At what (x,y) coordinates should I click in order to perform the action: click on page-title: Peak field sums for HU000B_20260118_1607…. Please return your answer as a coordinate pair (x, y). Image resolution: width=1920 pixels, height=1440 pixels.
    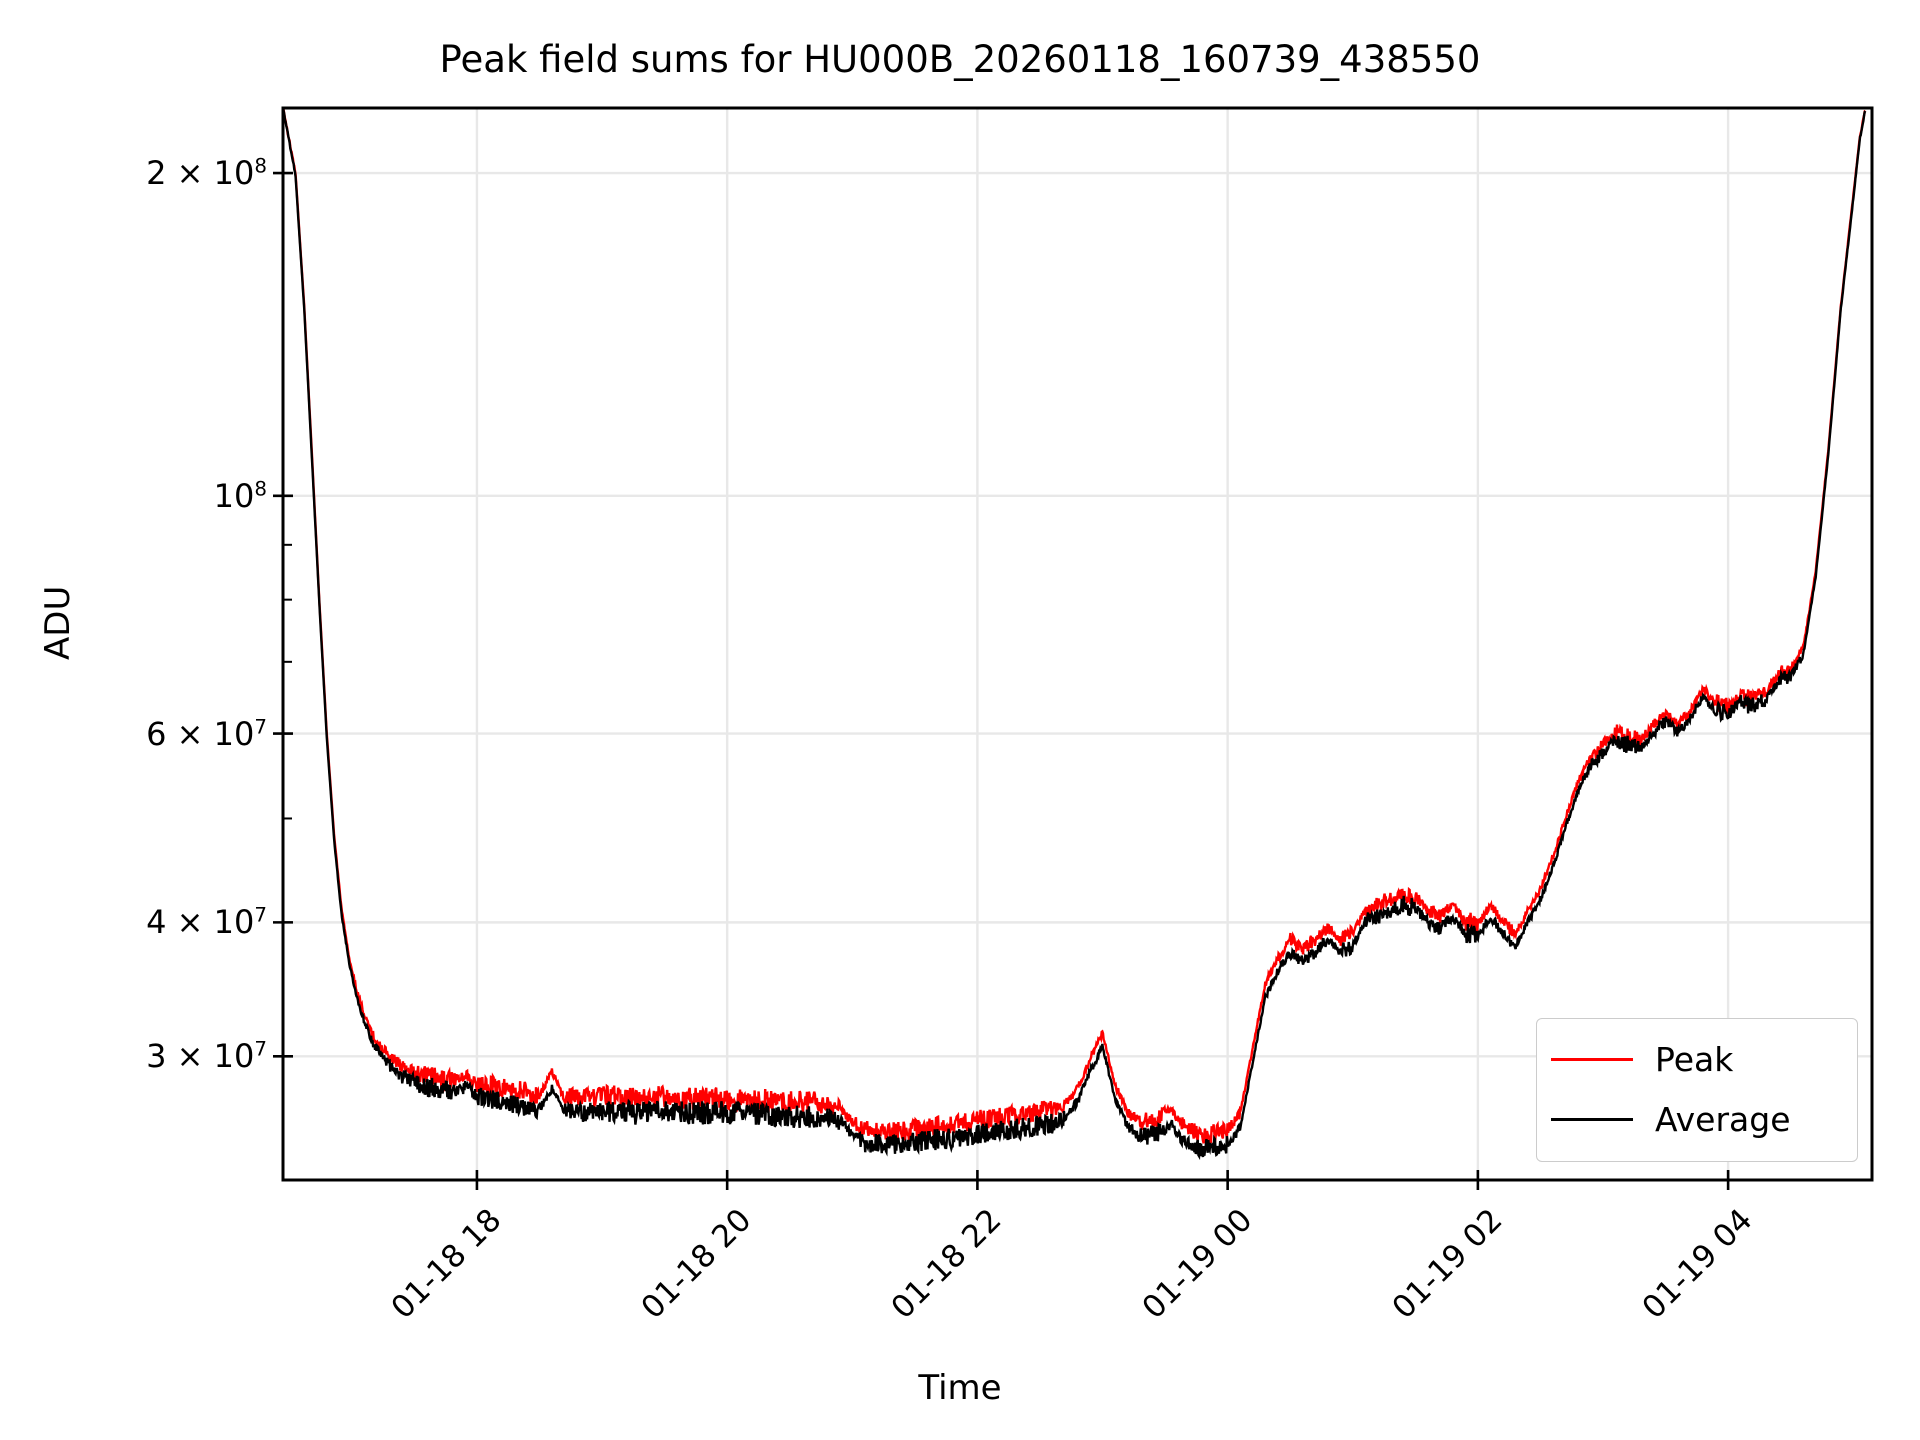
    Looking at the image, I should click on (960, 59).